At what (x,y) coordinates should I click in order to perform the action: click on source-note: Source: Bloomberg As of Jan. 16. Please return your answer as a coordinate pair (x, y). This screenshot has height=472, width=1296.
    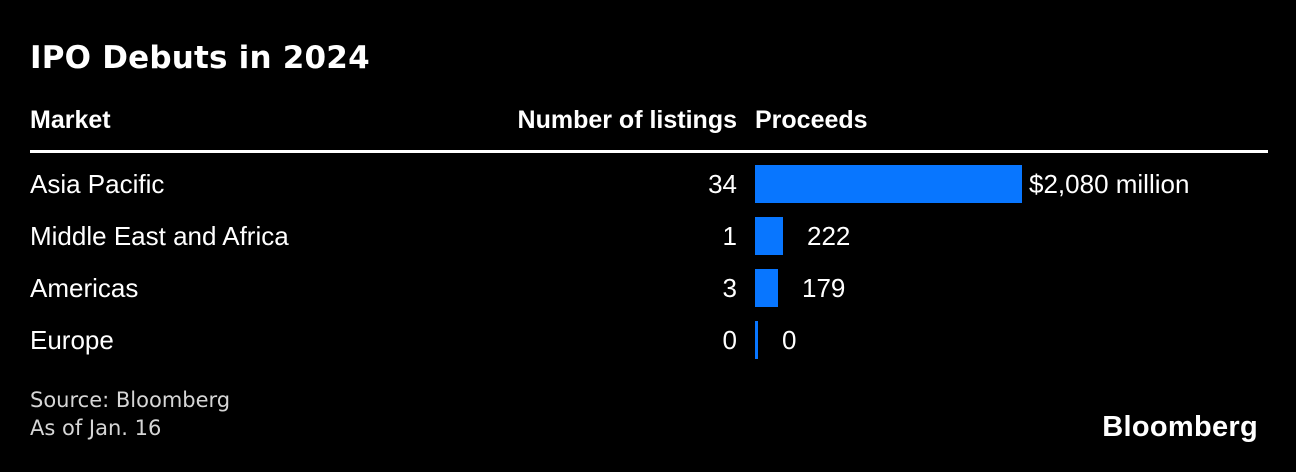
    Looking at the image, I should click on (130, 414).